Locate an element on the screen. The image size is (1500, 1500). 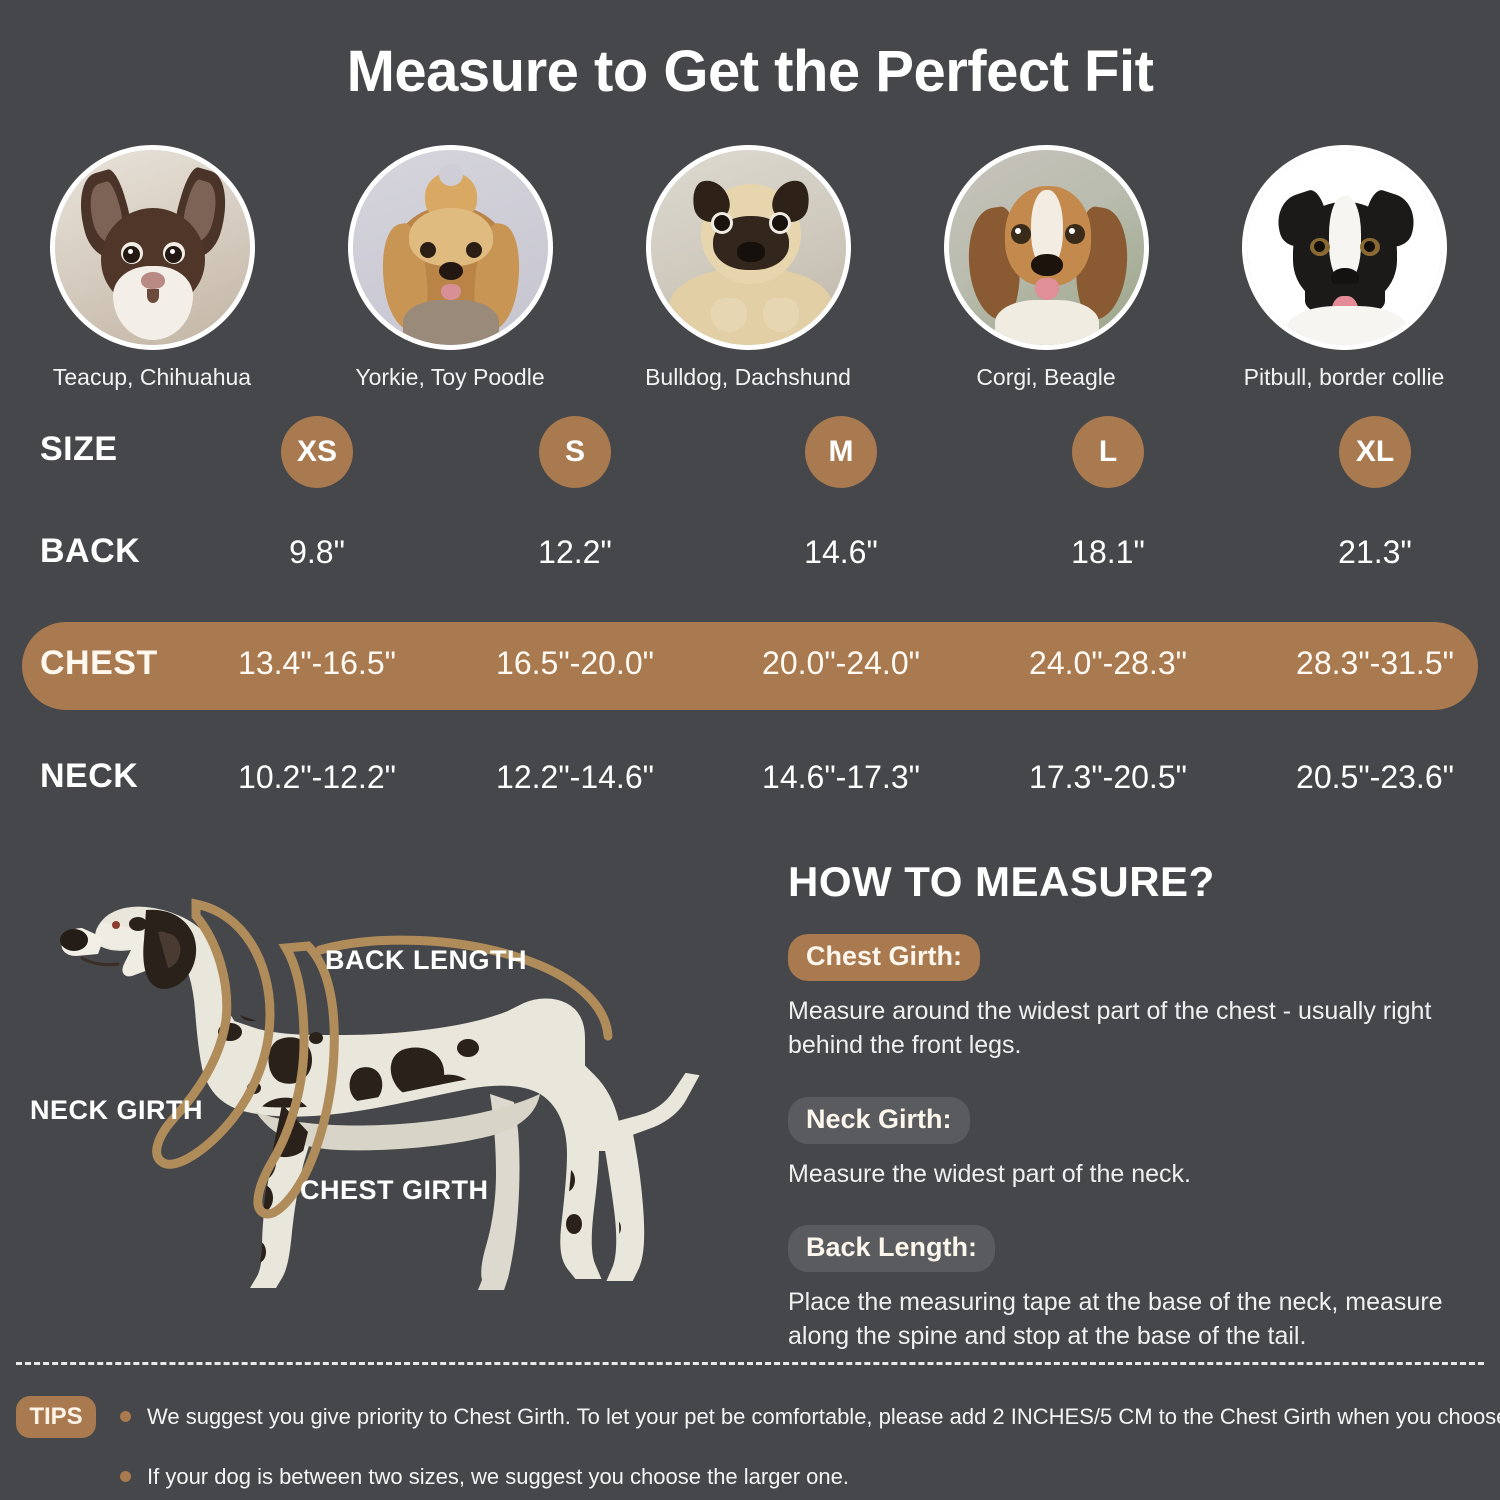
neck-girth-heading: Neck Girth: is located at coordinates (879, 1120).